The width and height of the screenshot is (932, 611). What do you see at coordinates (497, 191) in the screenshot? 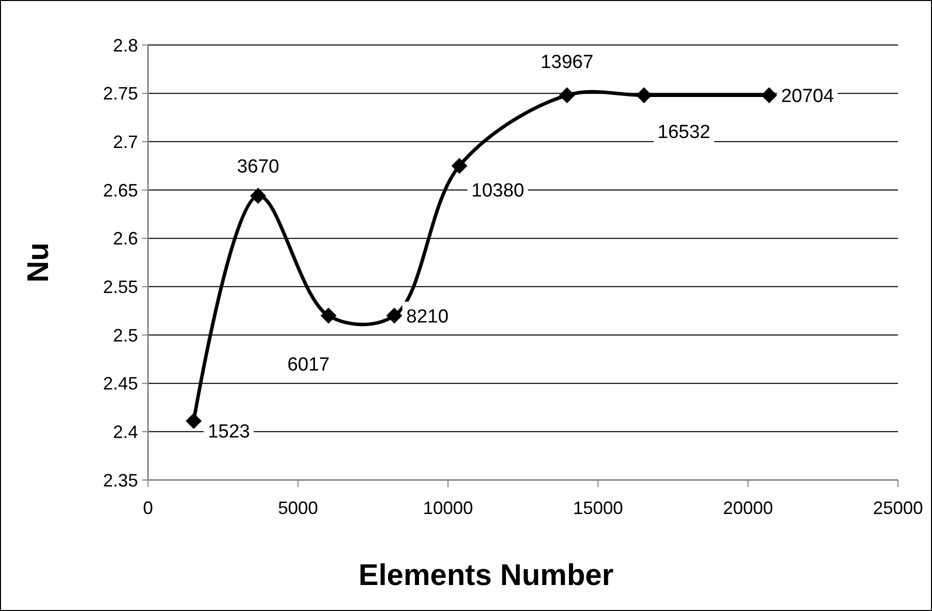
I see `text: 10380` at bounding box center [497, 191].